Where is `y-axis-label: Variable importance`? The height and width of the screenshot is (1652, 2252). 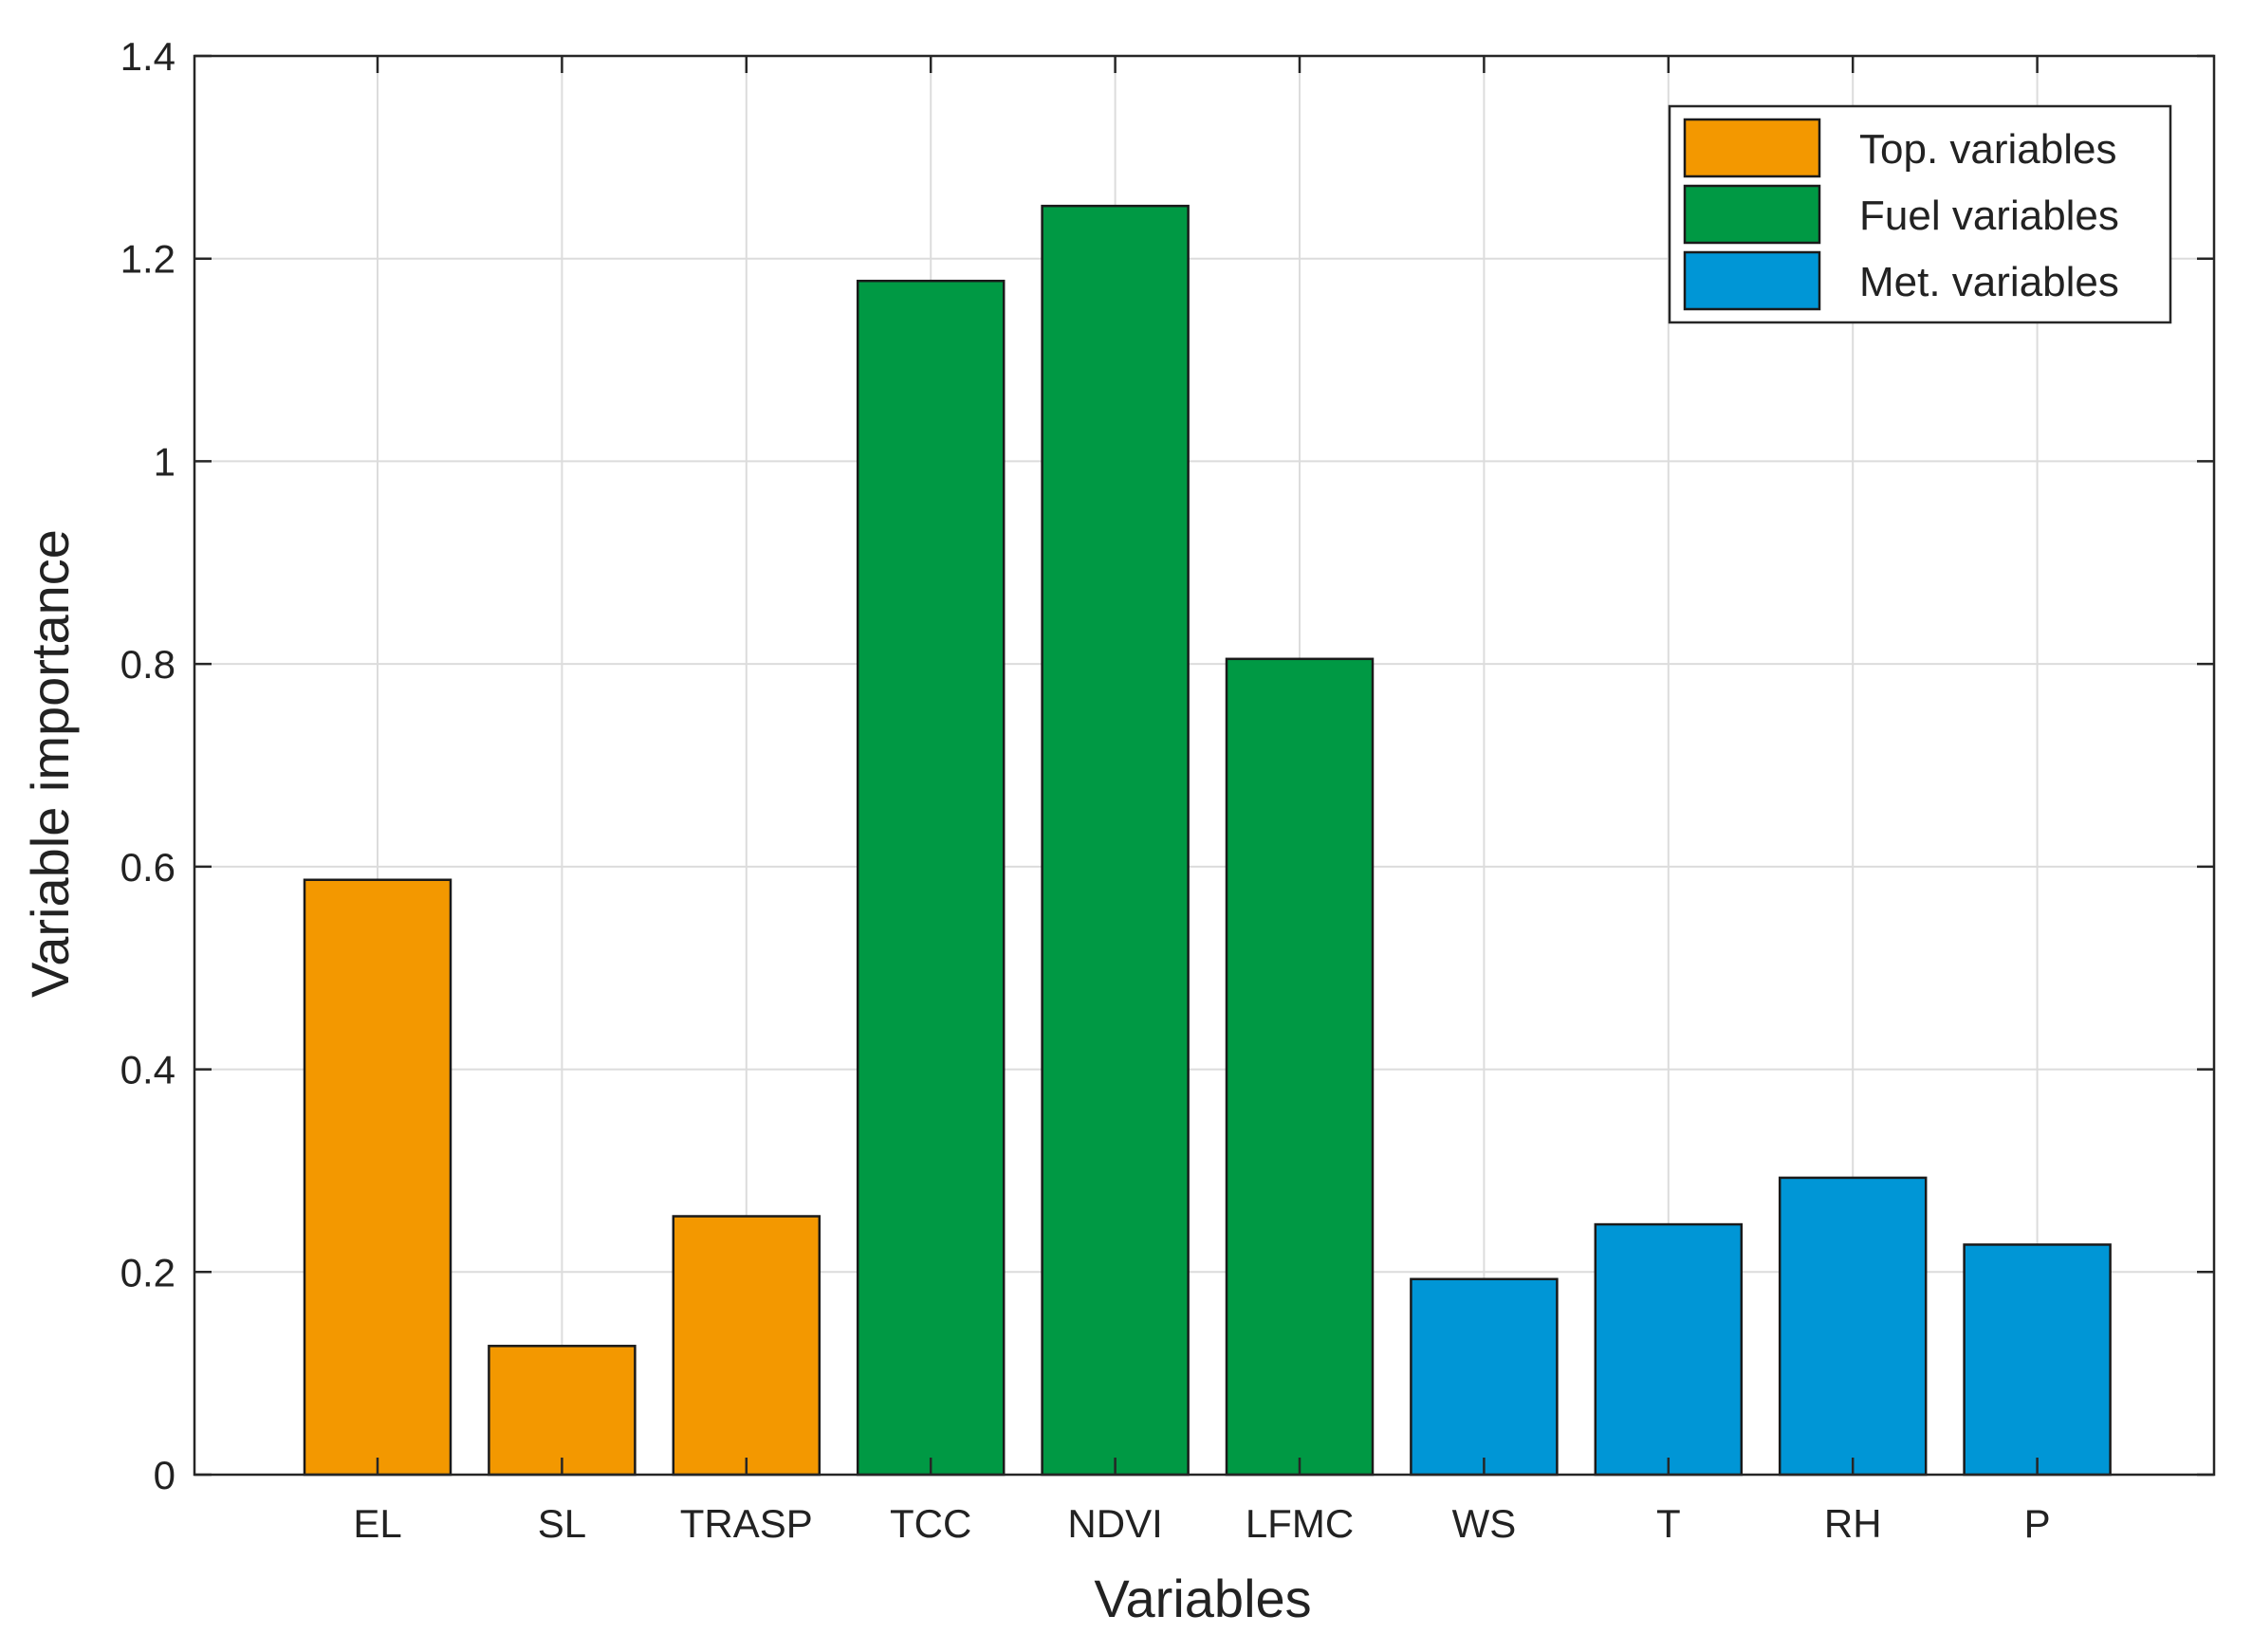 y-axis-label: Variable importance is located at coordinates (50, 763).